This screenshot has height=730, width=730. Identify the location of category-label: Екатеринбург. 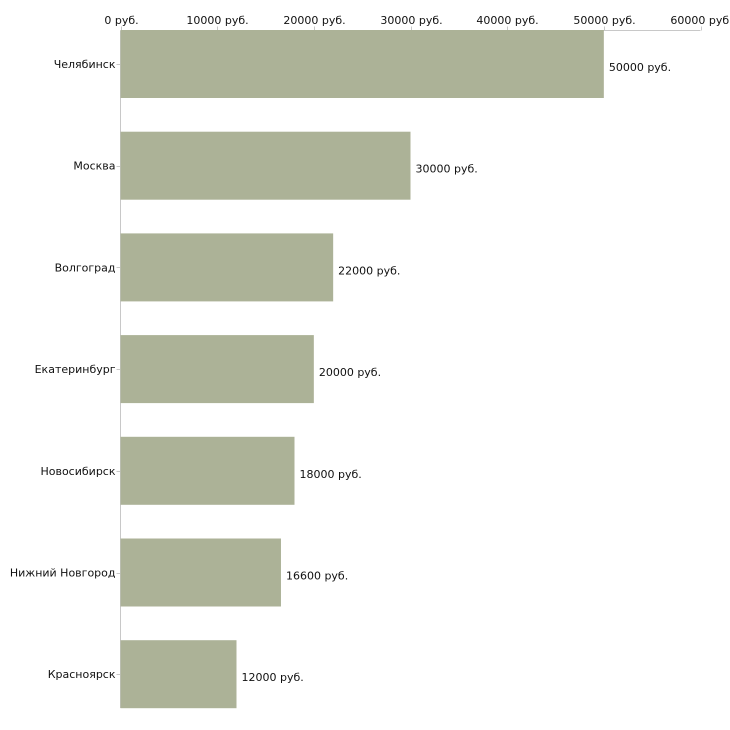
(75, 369).